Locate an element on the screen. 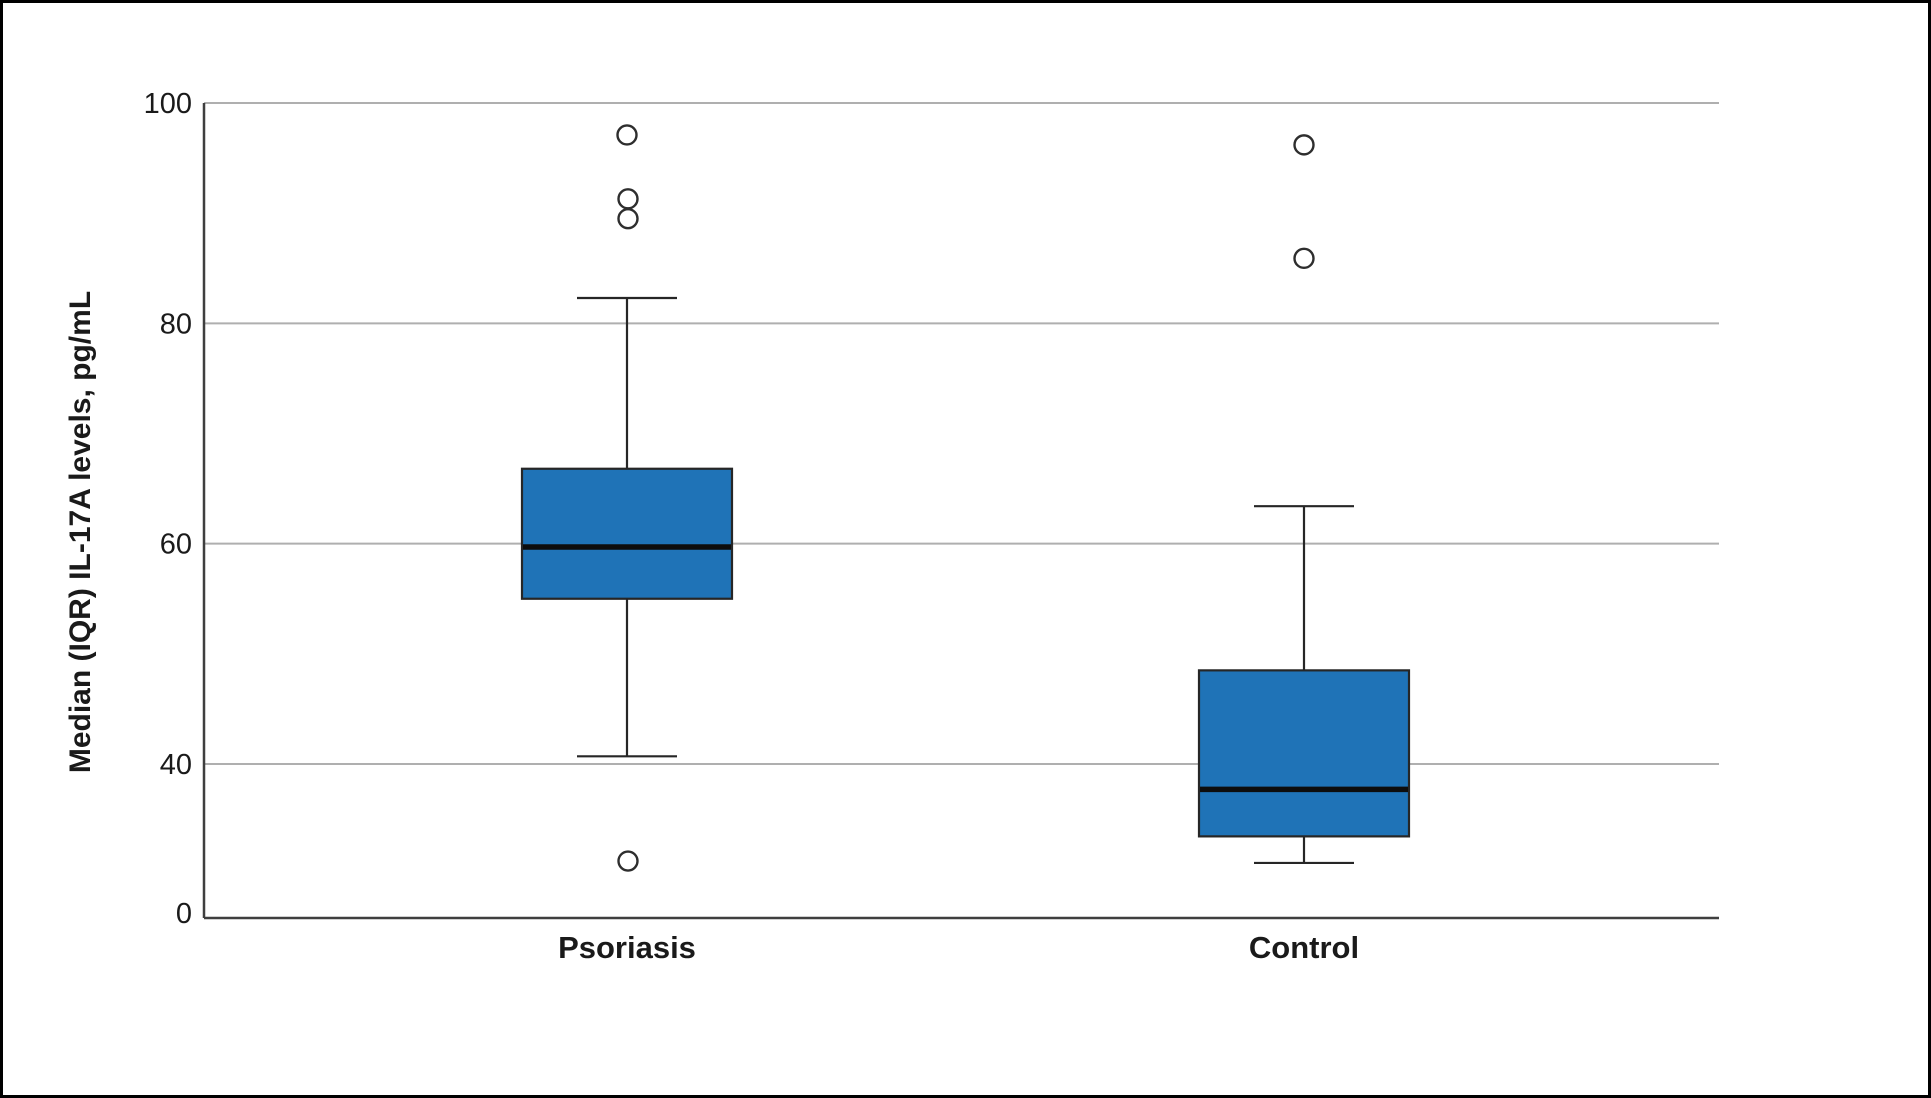 This screenshot has height=1098, width=1931. y-tick-label-40: 40 is located at coordinates (176, 765).